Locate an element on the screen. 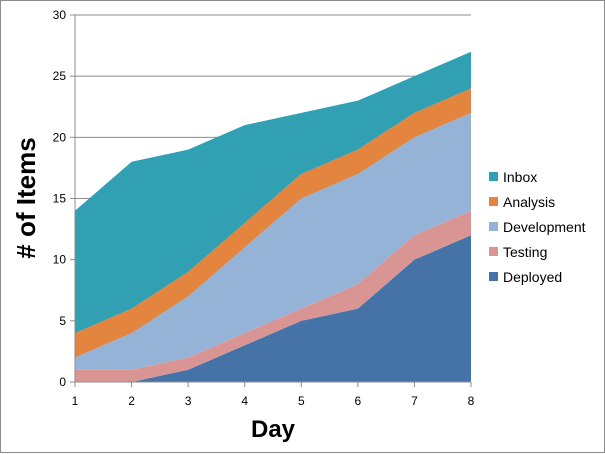  x-tick-label: 6 is located at coordinates (358, 401).